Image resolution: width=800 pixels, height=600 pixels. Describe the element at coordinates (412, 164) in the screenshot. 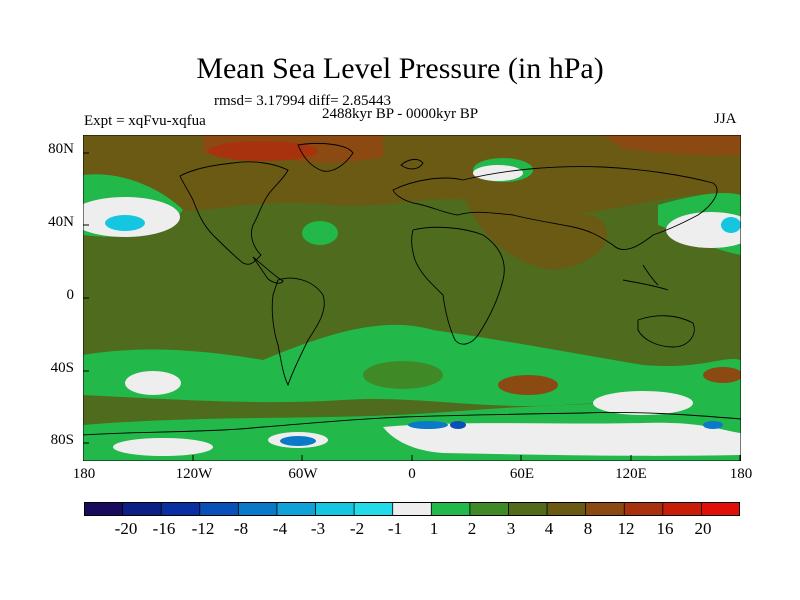

I see `coast-scandinavia` at that location.